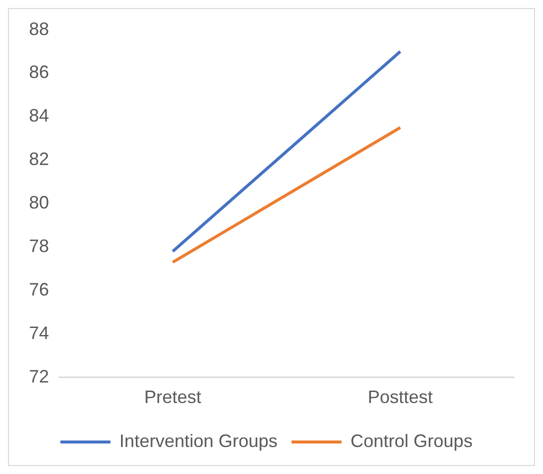  What do you see at coordinates (411, 440) in the screenshot?
I see `legend-label: Control Groups` at bounding box center [411, 440].